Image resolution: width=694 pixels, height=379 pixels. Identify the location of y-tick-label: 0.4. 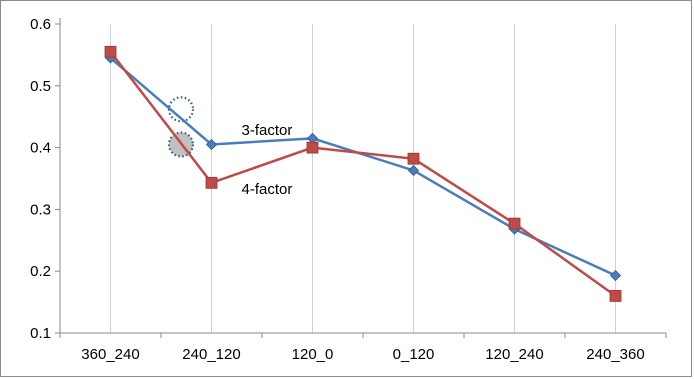
(40, 148).